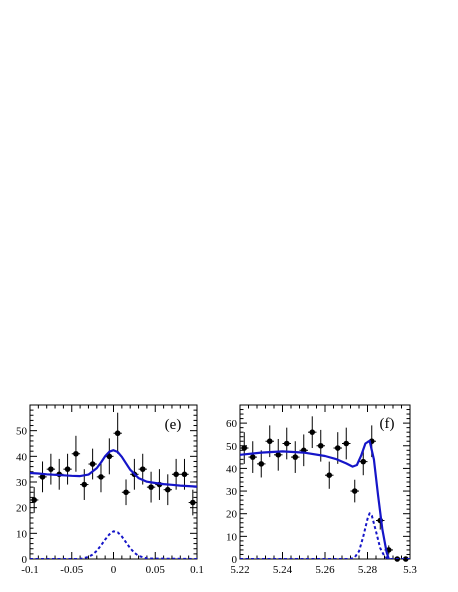 This screenshot has width=458, height=592. Describe the element at coordinates (173, 425) in the screenshot. I see `panel-label: (e)` at that location.